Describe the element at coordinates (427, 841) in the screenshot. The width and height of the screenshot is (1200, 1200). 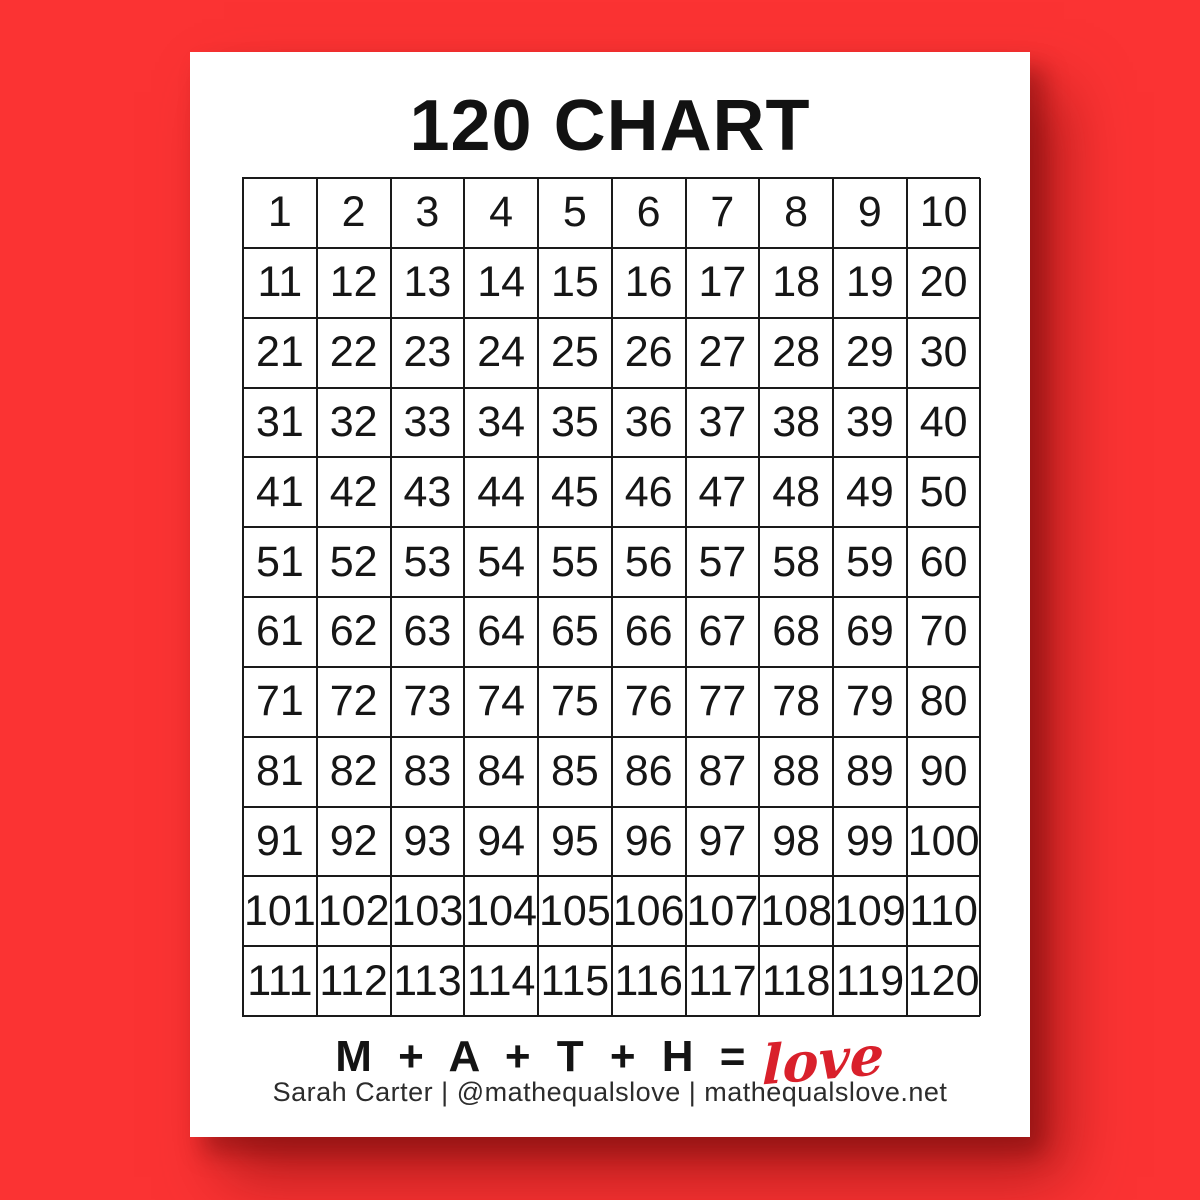
I see `grid-cell: 93` at that location.